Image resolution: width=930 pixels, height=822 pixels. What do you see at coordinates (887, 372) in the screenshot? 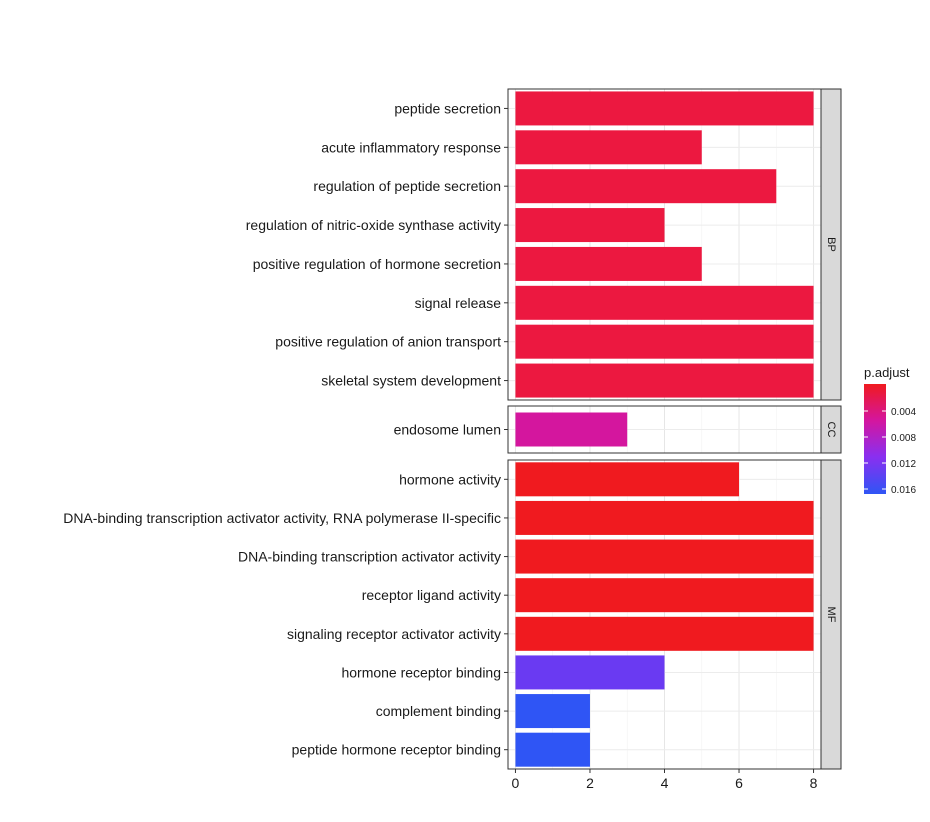
I see `legend-title: p.adjust` at bounding box center [887, 372].